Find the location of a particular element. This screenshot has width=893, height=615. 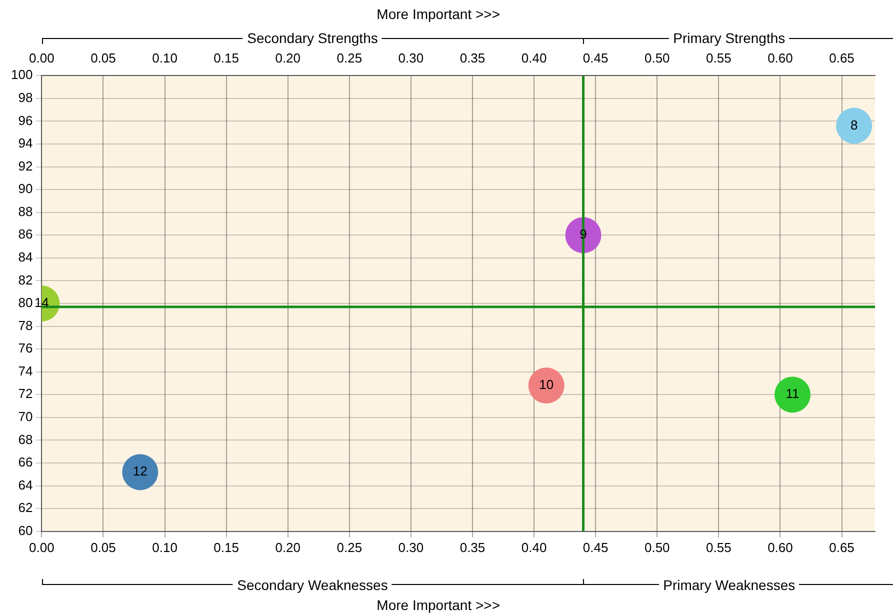

x2-tick-label: 0.50 is located at coordinates (657, 58).